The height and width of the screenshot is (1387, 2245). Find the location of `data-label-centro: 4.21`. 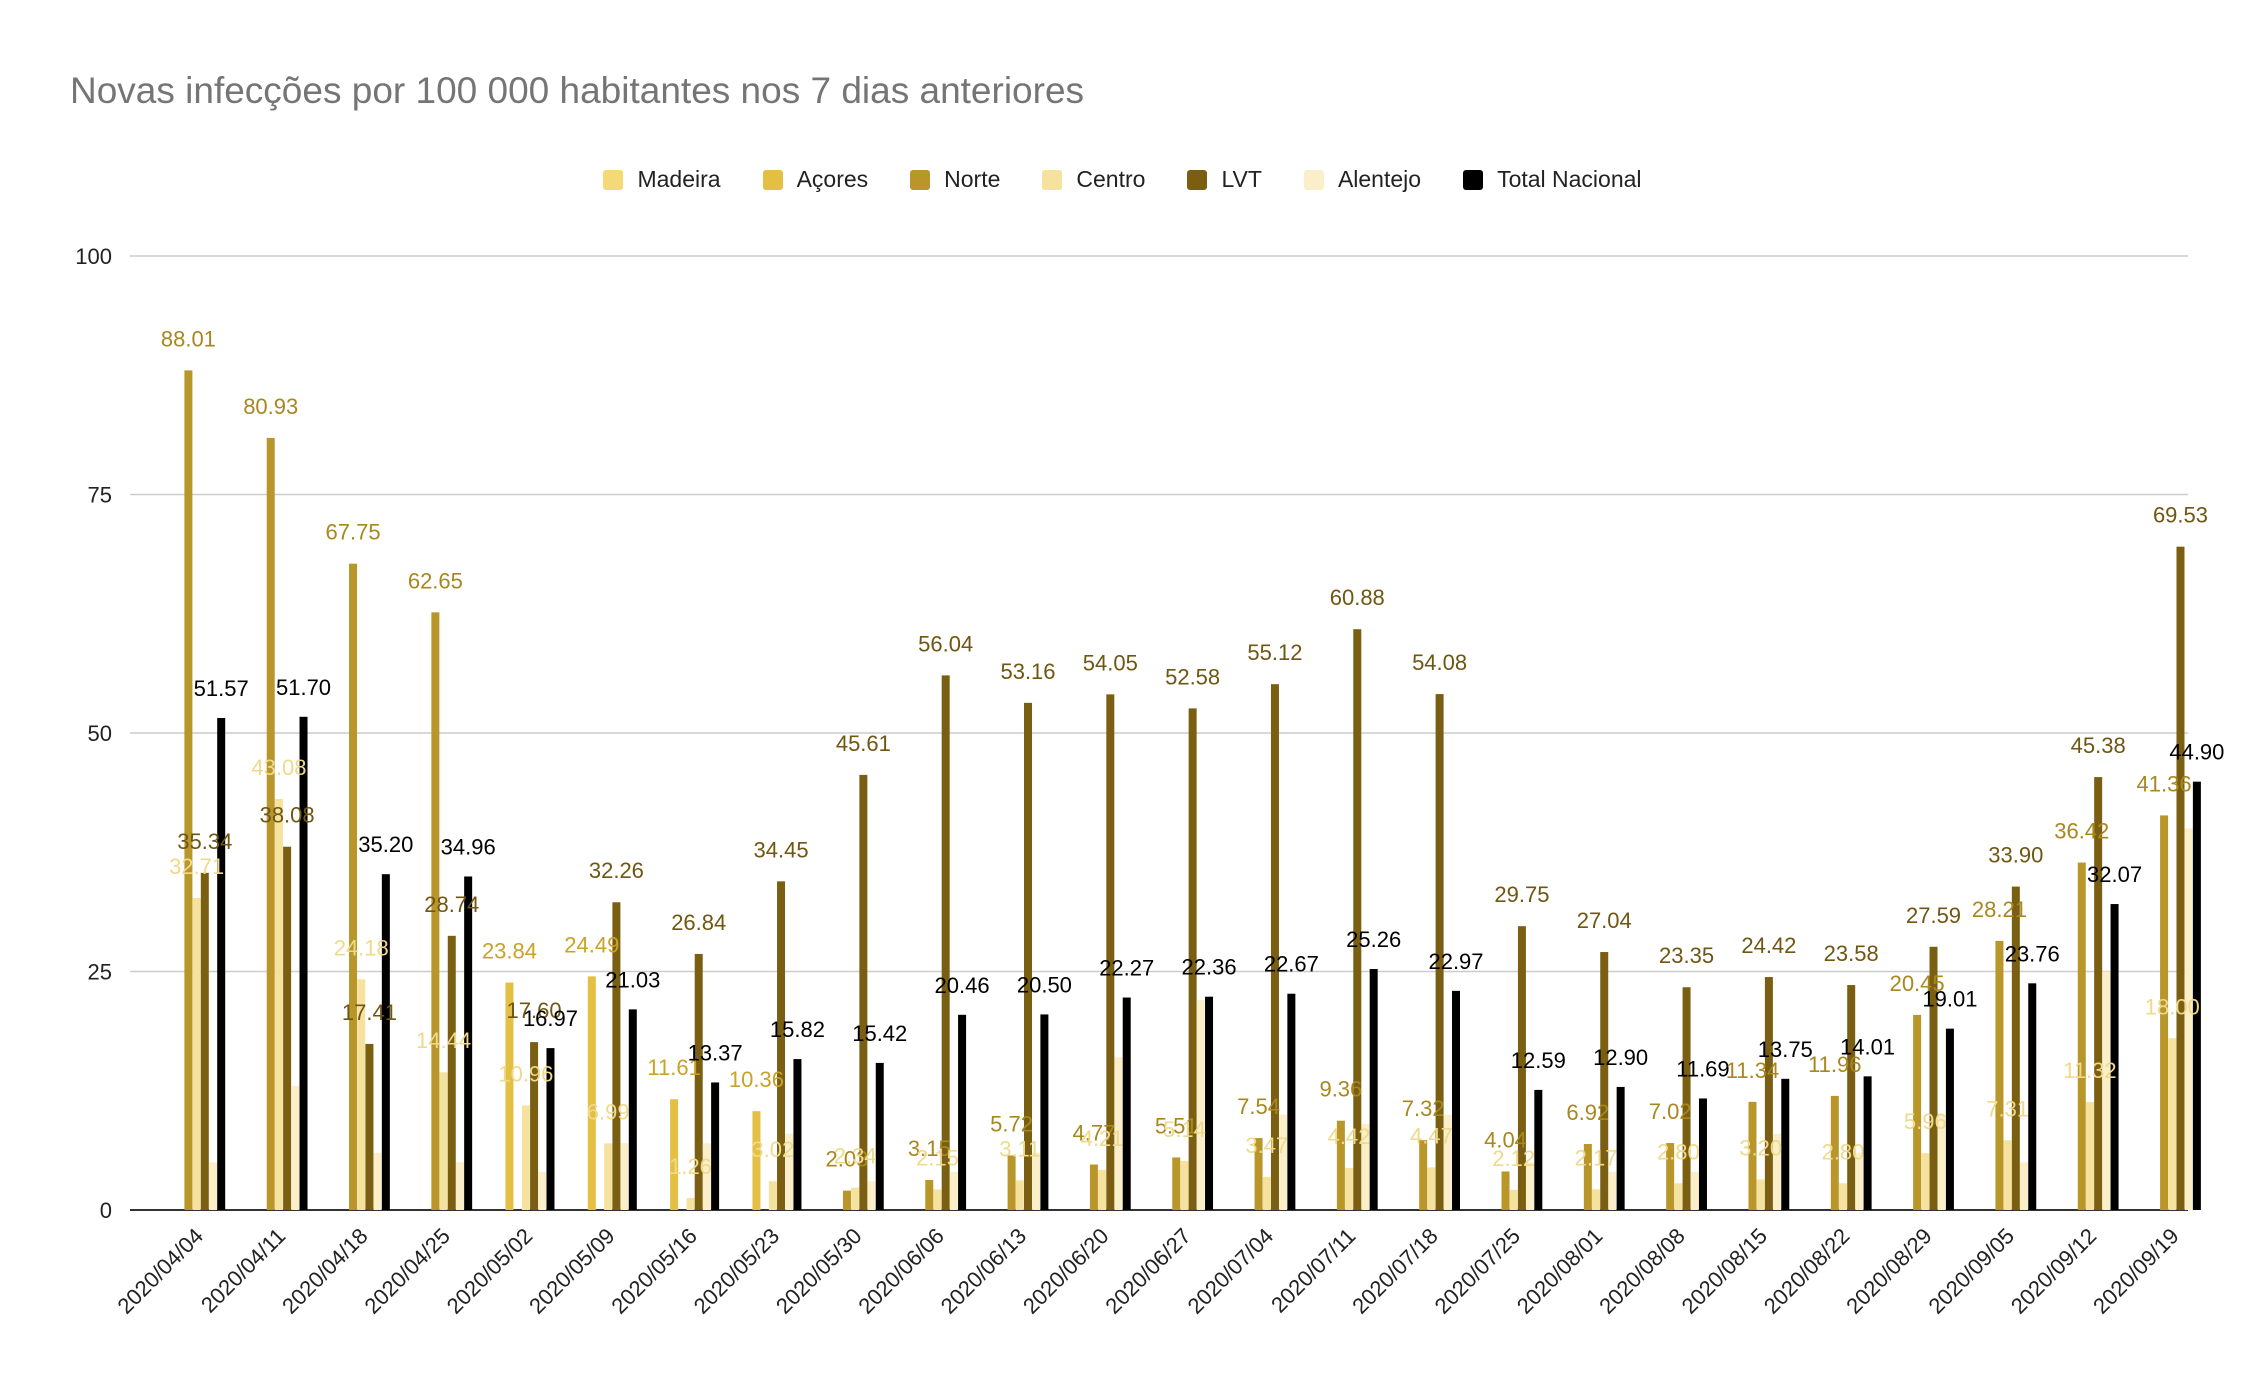

data-label-centro: 4.21 is located at coordinates (1102, 1138).